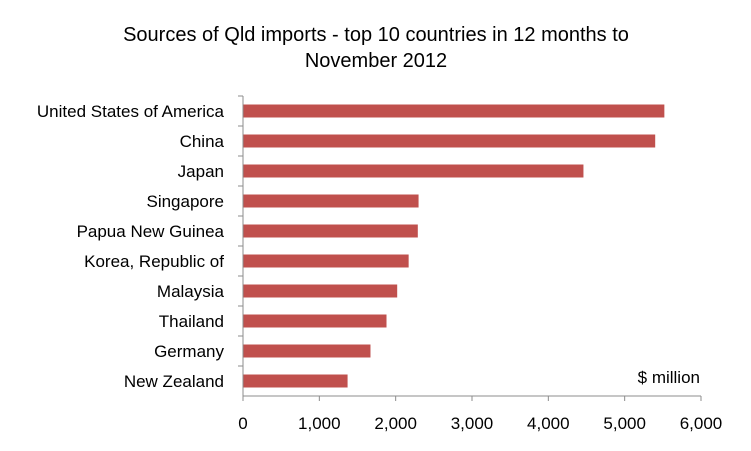  Describe the element at coordinates (201, 171) in the screenshot. I see `category-label-2: Japan` at that location.